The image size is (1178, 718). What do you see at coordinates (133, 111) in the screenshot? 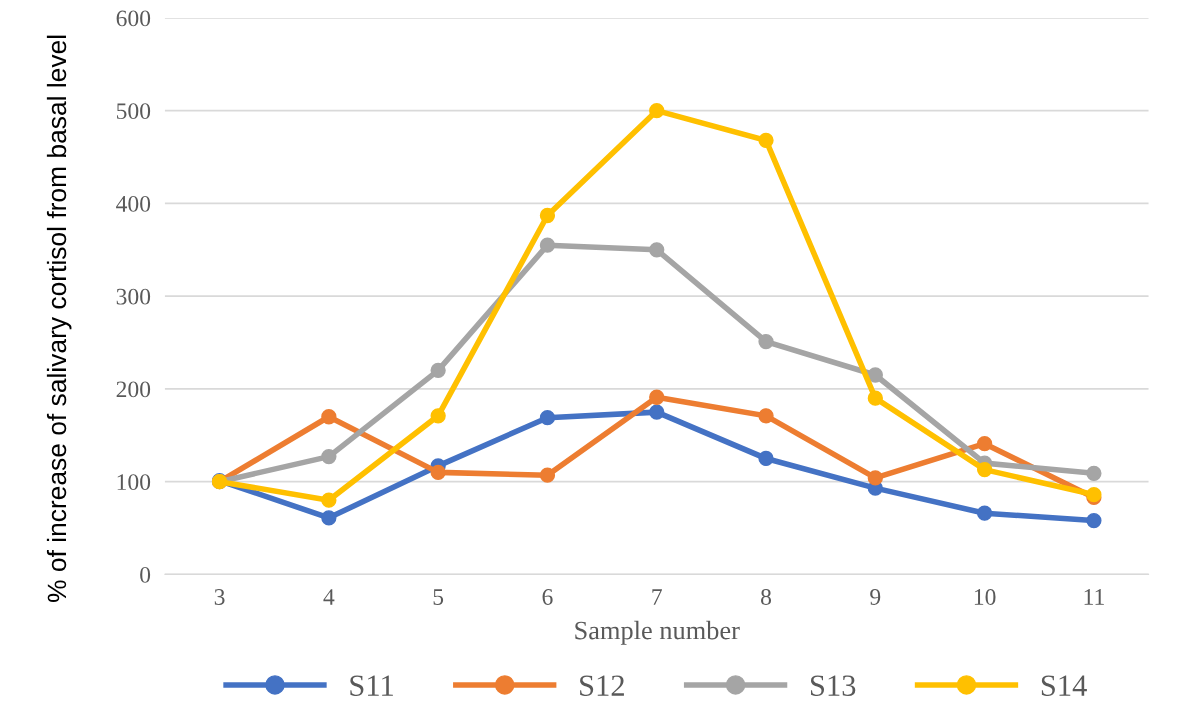
I see `y-tick-label: 500` at bounding box center [133, 111].